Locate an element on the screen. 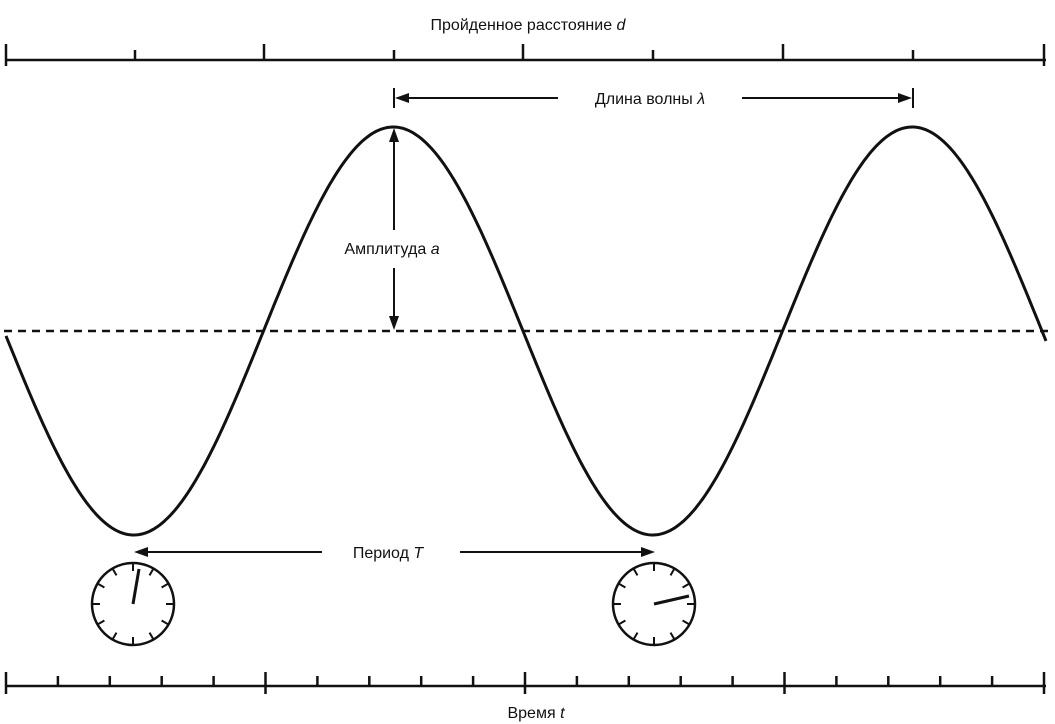  wavelength-label: Длина волны λ is located at coordinates (650, 99).